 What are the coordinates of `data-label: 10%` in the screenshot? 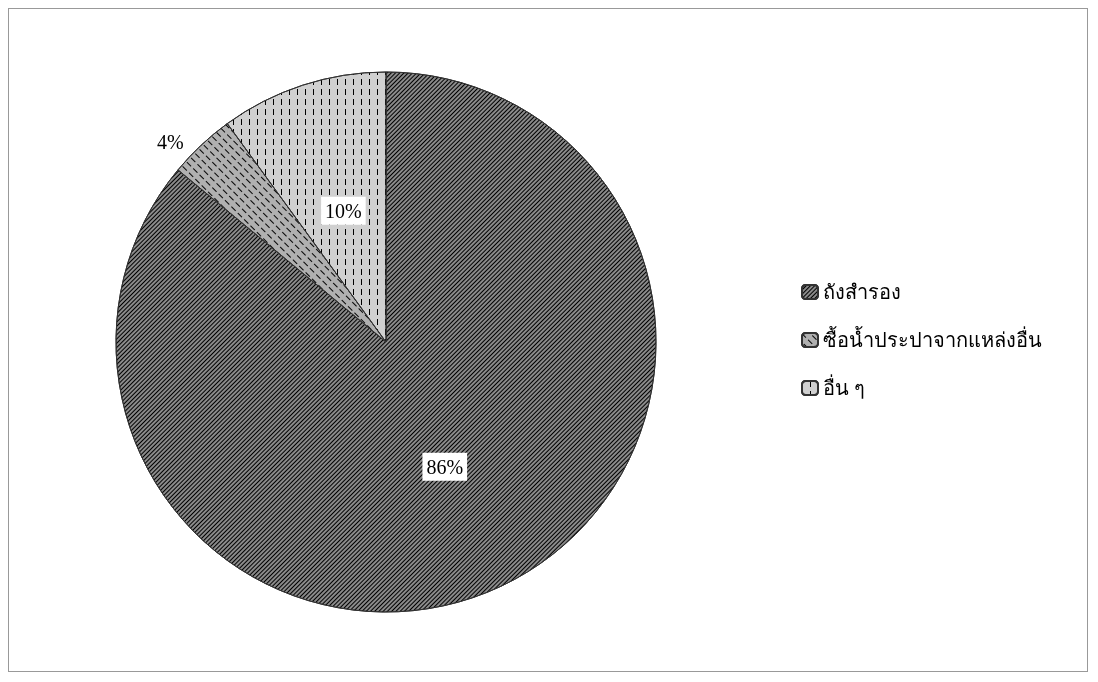 It's located at (343, 210).